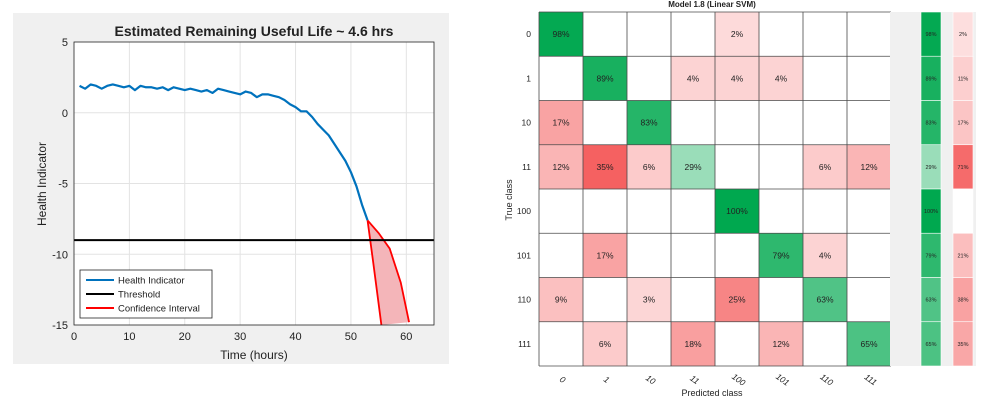  What do you see at coordinates (185, 337) in the screenshot?
I see `x-tick-label: 20` at bounding box center [185, 337].